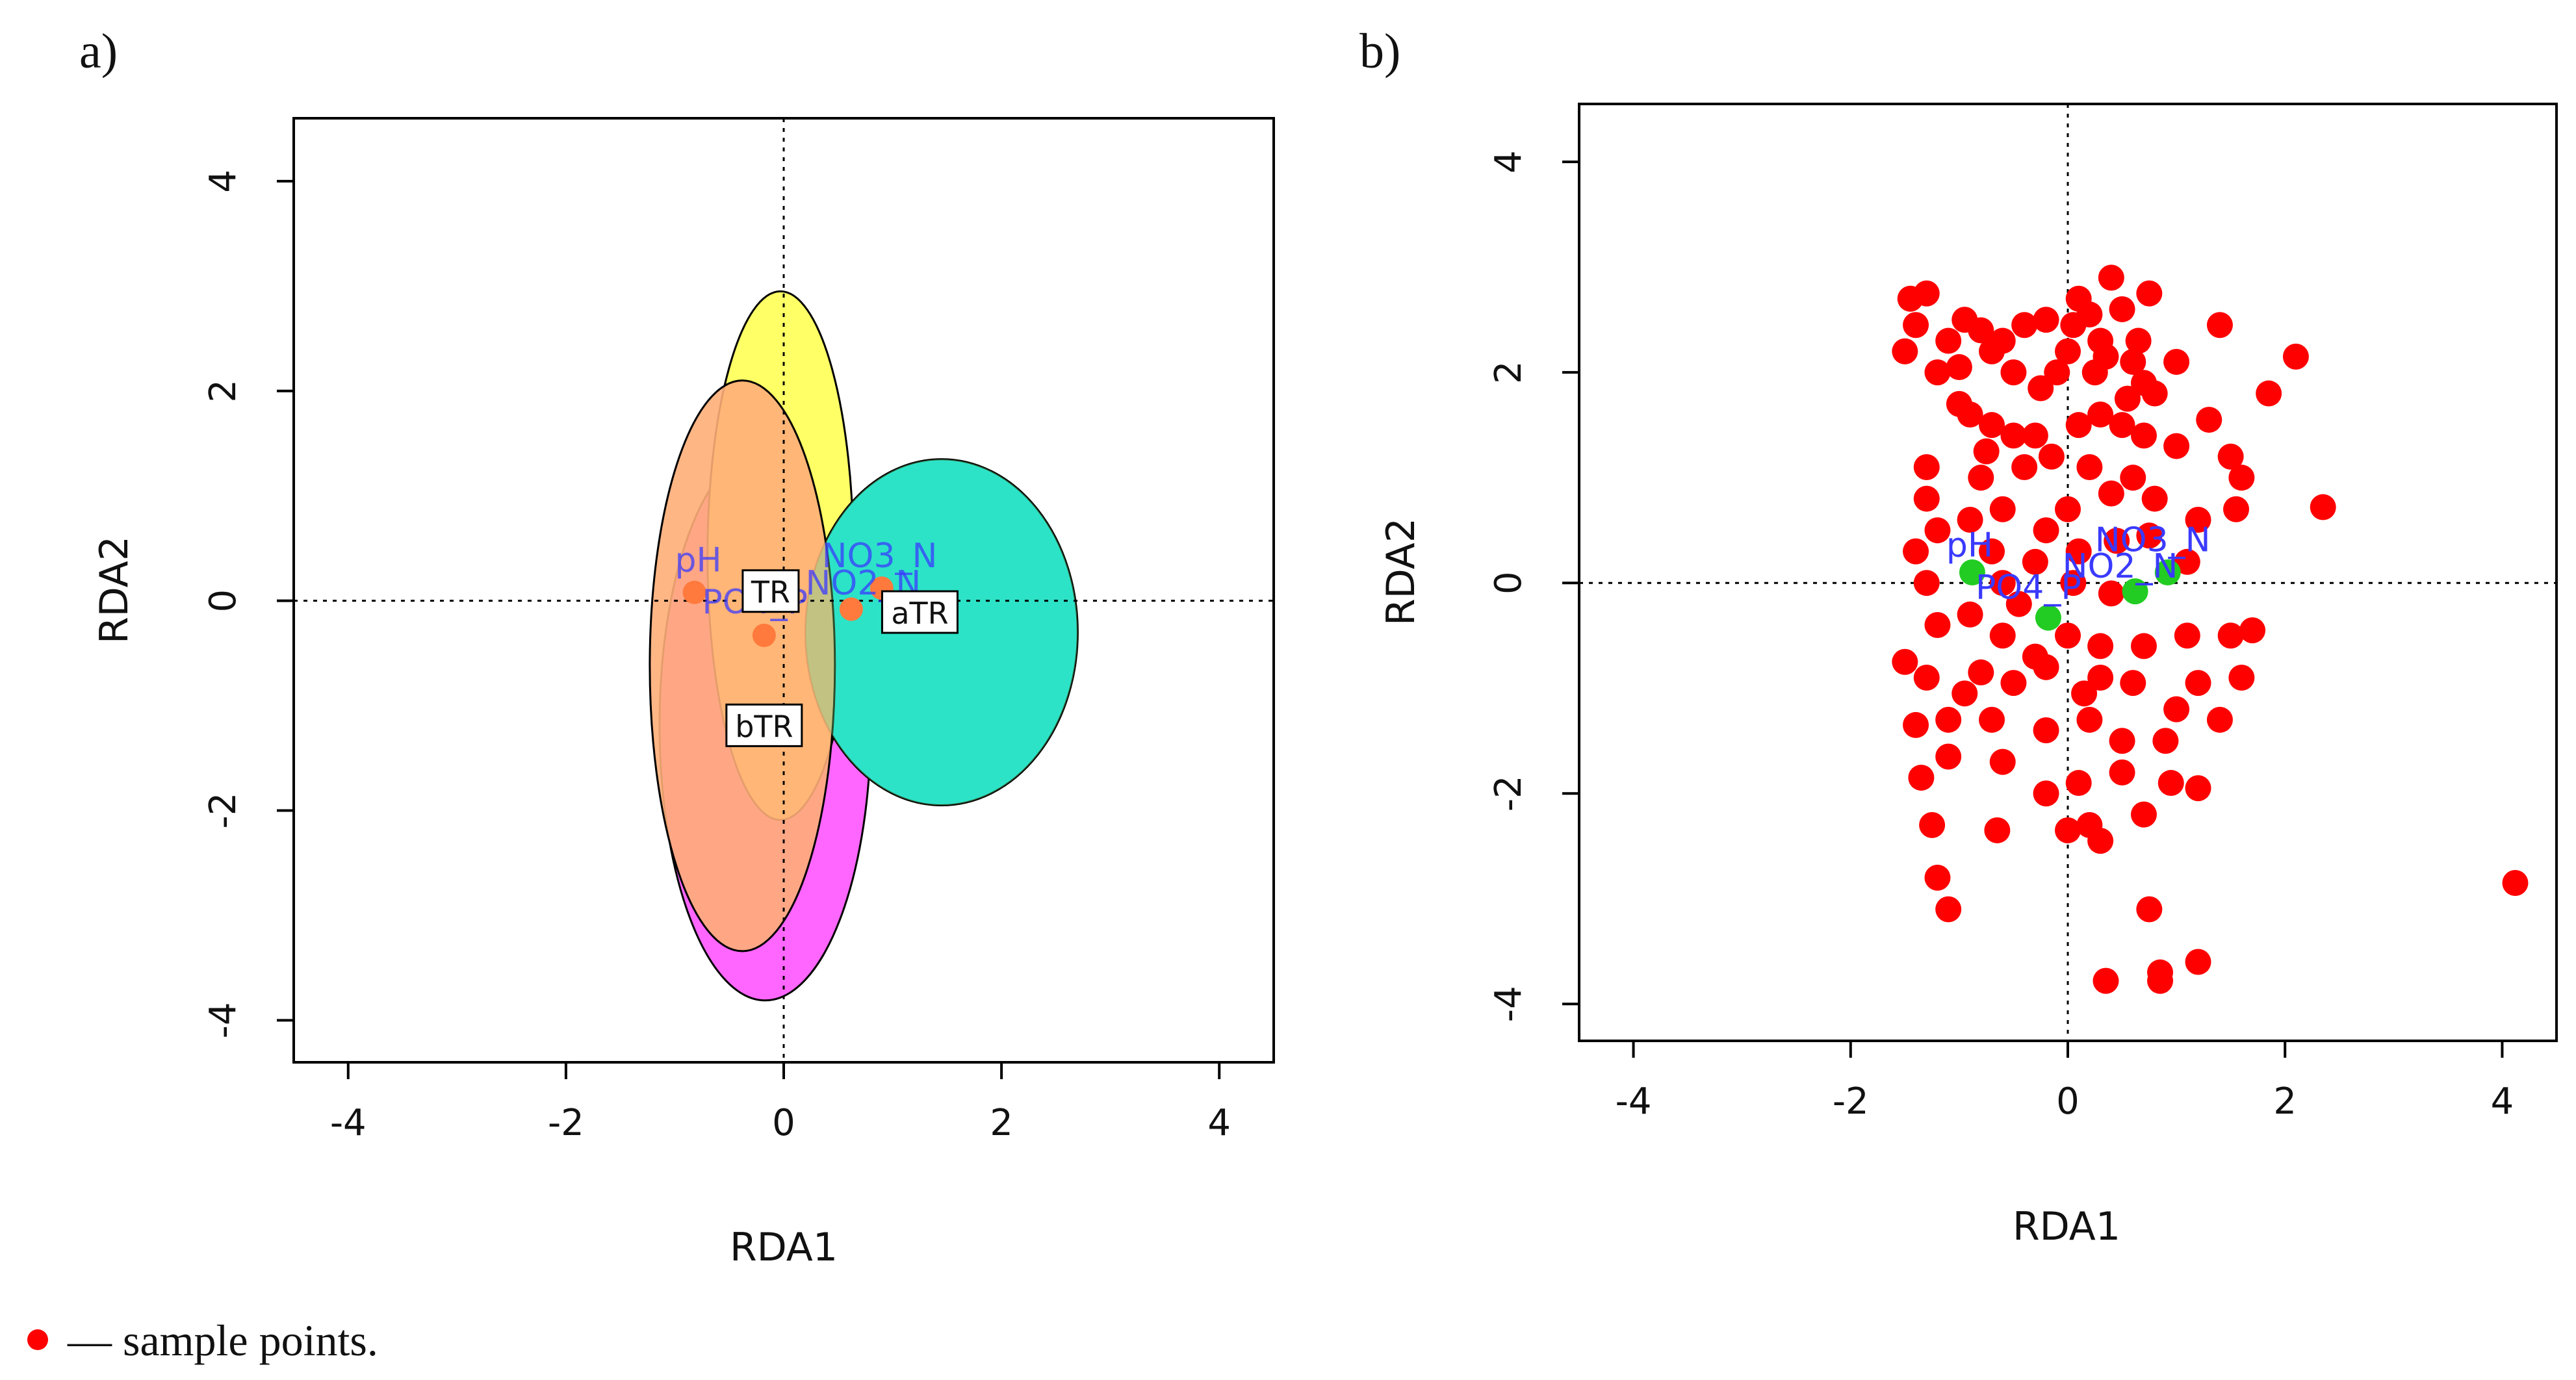  I want to click on panel-b-ytick-label: 0, so click(1509, 582).